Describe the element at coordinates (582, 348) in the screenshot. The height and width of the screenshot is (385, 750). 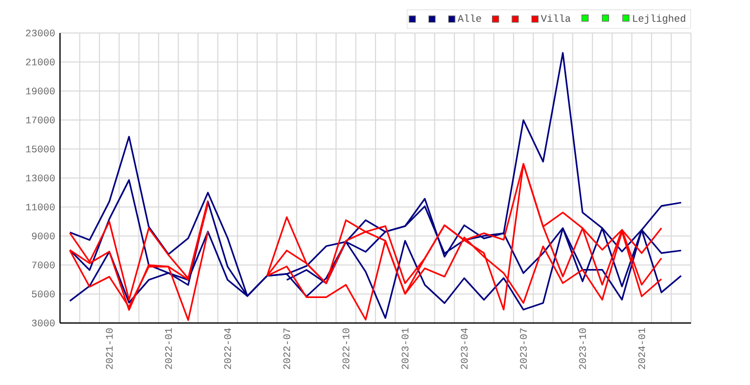
I see `x-tick-label: 2023-10` at that location.